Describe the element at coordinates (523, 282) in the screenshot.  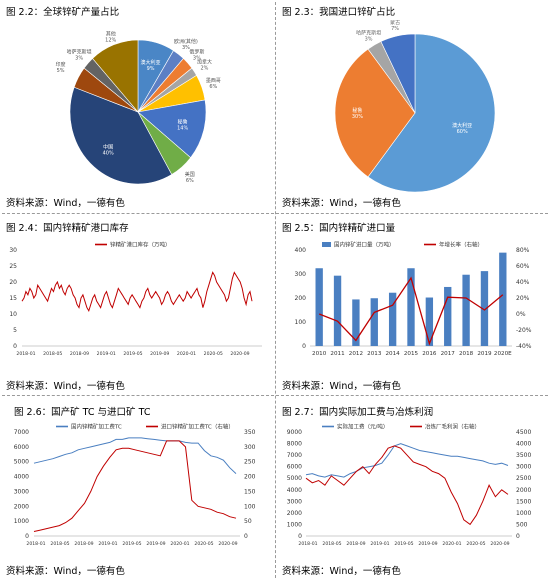
I see `y2-tick-label: 40%` at that location.